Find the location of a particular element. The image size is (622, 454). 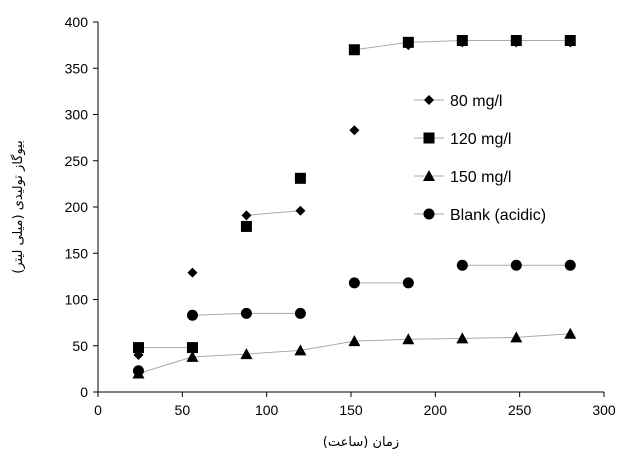

x-tick-label: 200 is located at coordinates (436, 410).